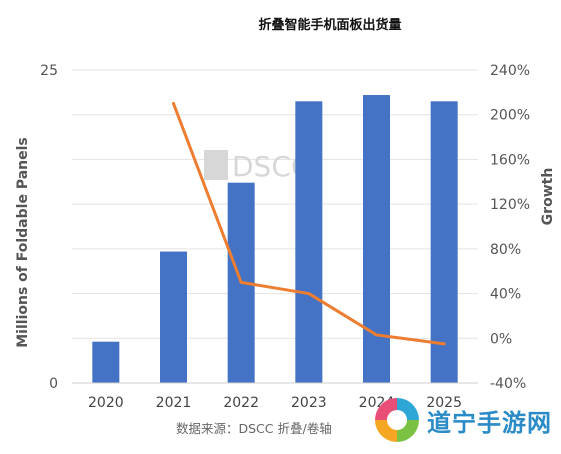 This screenshot has height=454, width=561. I want to click on y2-tick-label: 160%, so click(510, 160).